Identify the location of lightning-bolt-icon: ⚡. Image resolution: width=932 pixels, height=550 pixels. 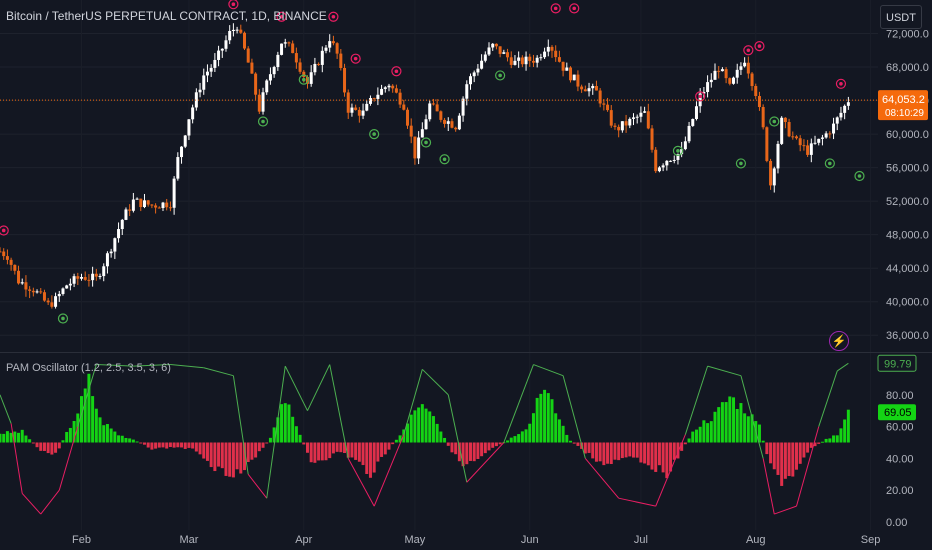
(839, 341).